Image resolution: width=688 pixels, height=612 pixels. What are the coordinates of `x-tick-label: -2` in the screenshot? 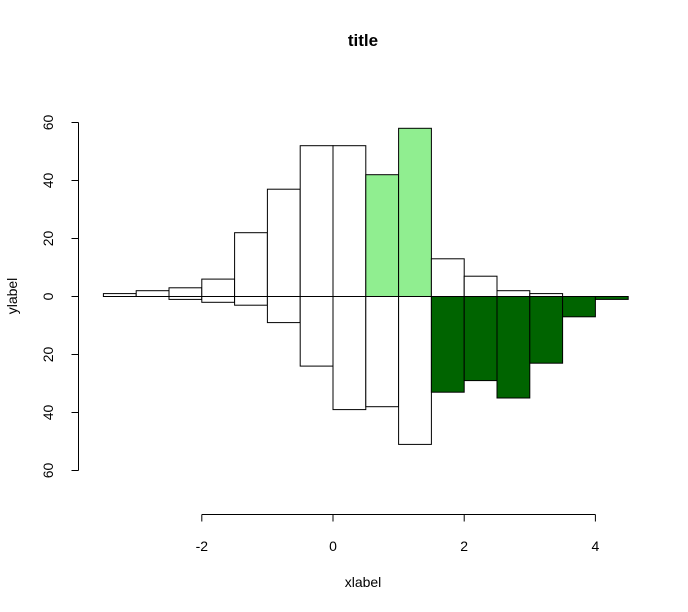 It's located at (202, 546).